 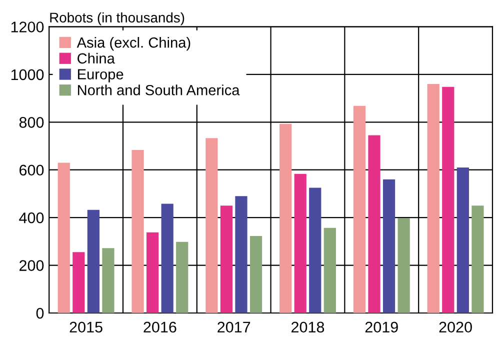 What do you see at coordinates (31, 122) in the screenshot?
I see `y-tick-label: 800` at bounding box center [31, 122].